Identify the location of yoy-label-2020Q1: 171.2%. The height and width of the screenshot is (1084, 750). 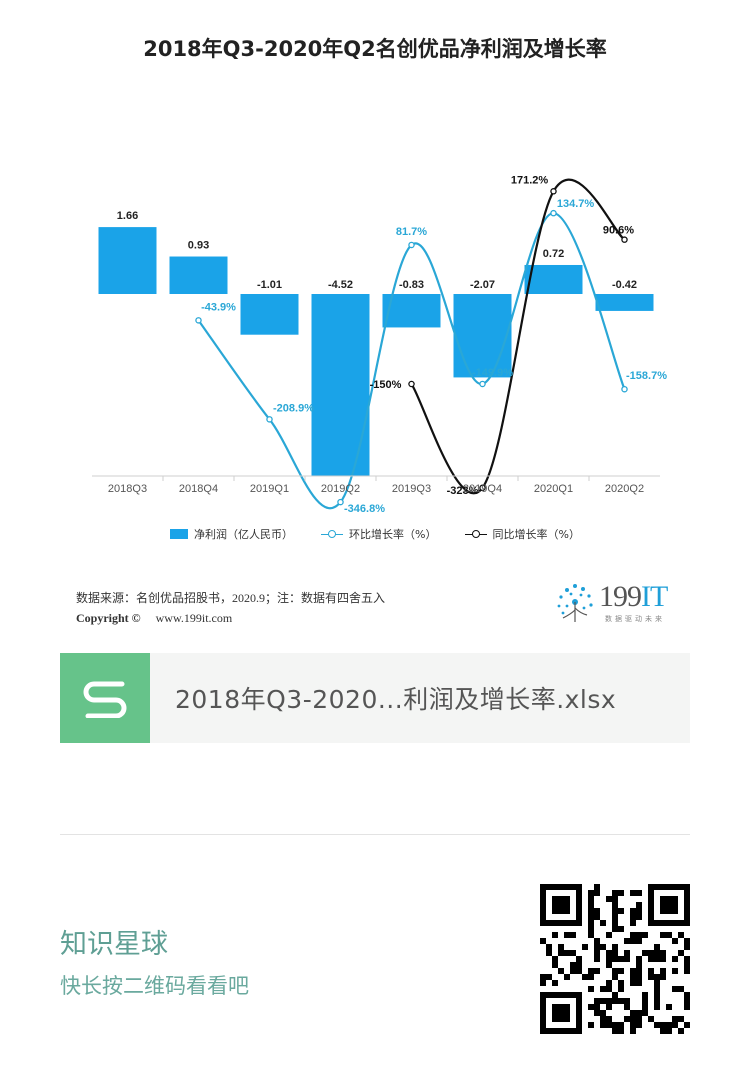
(530, 180).